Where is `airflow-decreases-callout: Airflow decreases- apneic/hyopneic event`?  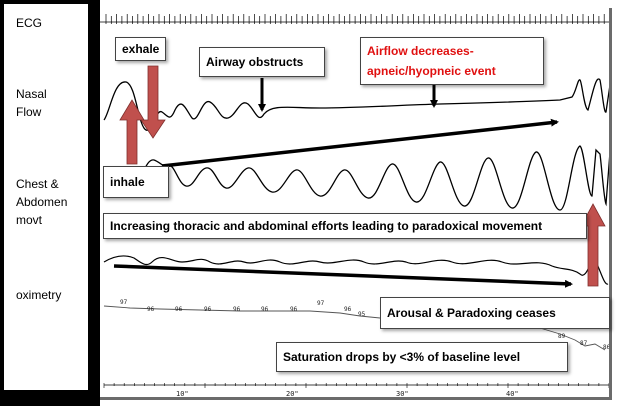 airflow-decreases-callout: Airflow decreases- apneic/hyopneic event is located at coordinates (452, 61).